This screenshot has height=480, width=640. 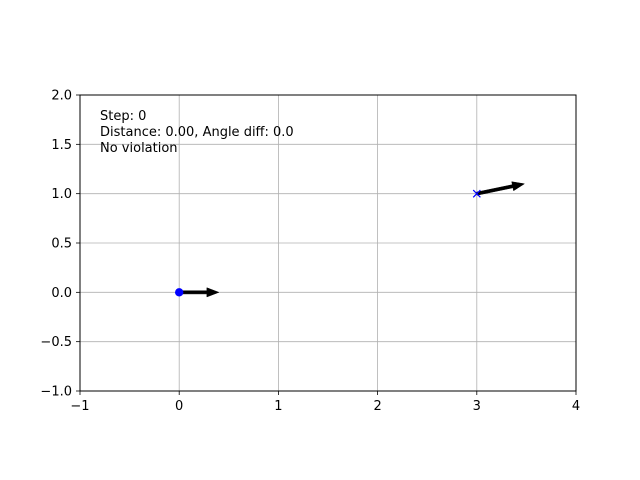 I want to click on x-tick-label: 4, so click(x=576, y=406).